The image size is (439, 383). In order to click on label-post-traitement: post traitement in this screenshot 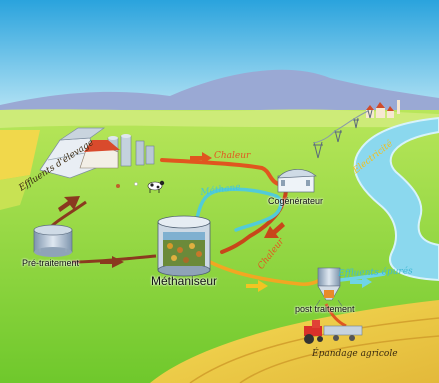, I will do `click(325, 309)`.